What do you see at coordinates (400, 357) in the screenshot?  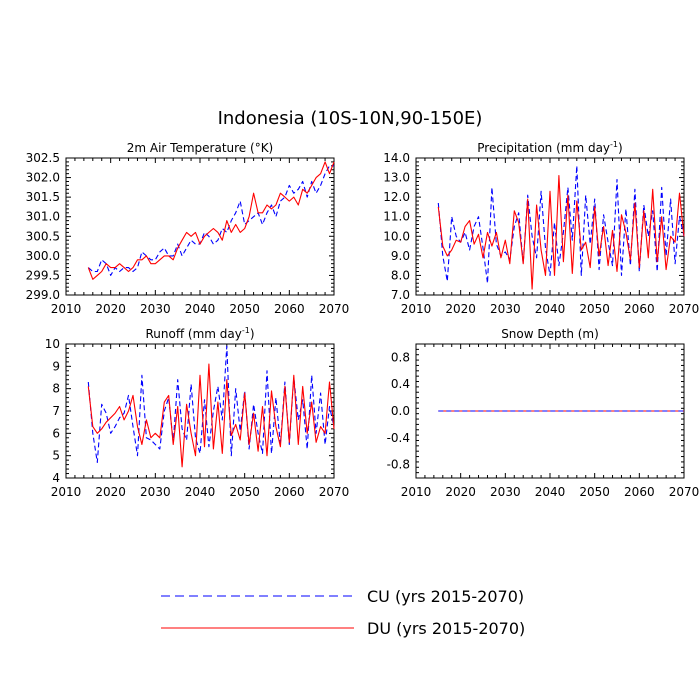 I see `y-tick-label: 0.8` at bounding box center [400, 357].